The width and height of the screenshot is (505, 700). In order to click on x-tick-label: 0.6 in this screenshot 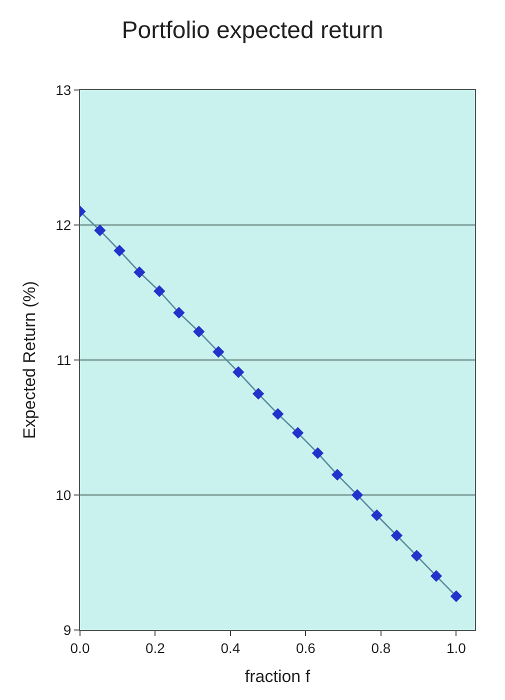, I will do `click(306, 648)`.